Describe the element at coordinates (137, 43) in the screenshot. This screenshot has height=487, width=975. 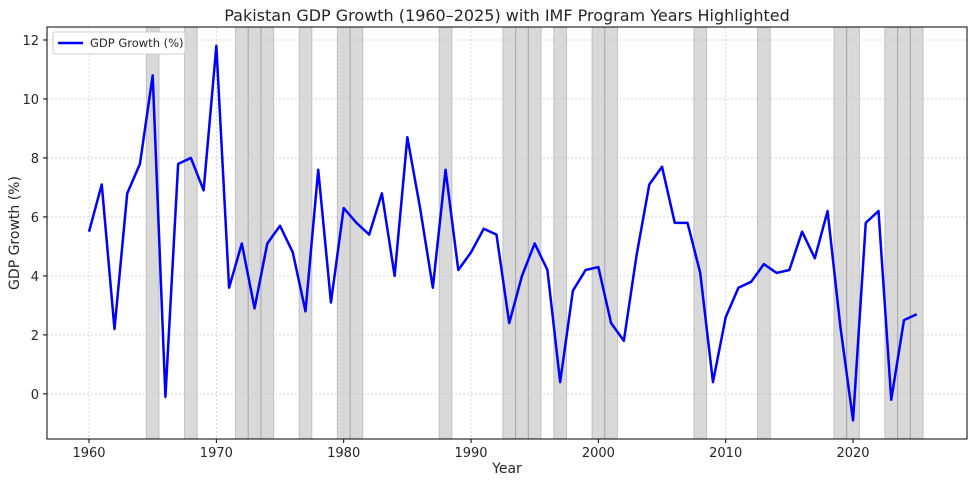
I see `legend-label: GDP Growth (%)` at that location.